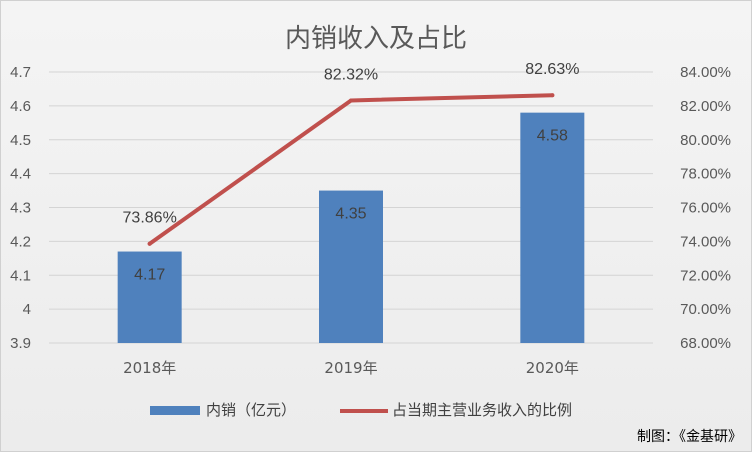 The height and width of the screenshot is (452, 752). I want to click on chart-title: 内销收入及占比, so click(376, 39).